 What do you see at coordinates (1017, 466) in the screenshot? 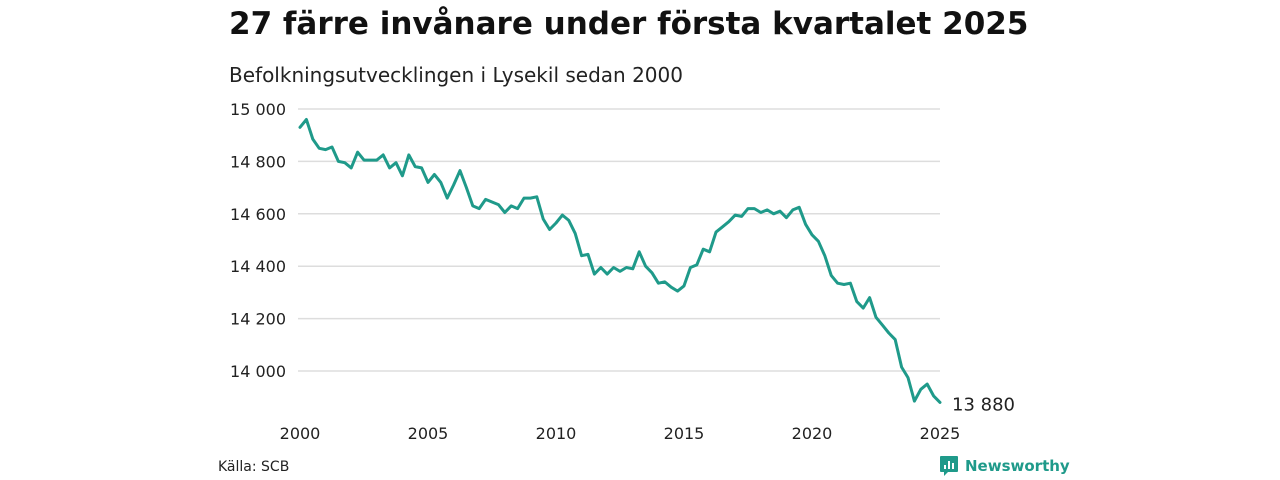
I see `brand-name: Newsworthy` at bounding box center [1017, 466].